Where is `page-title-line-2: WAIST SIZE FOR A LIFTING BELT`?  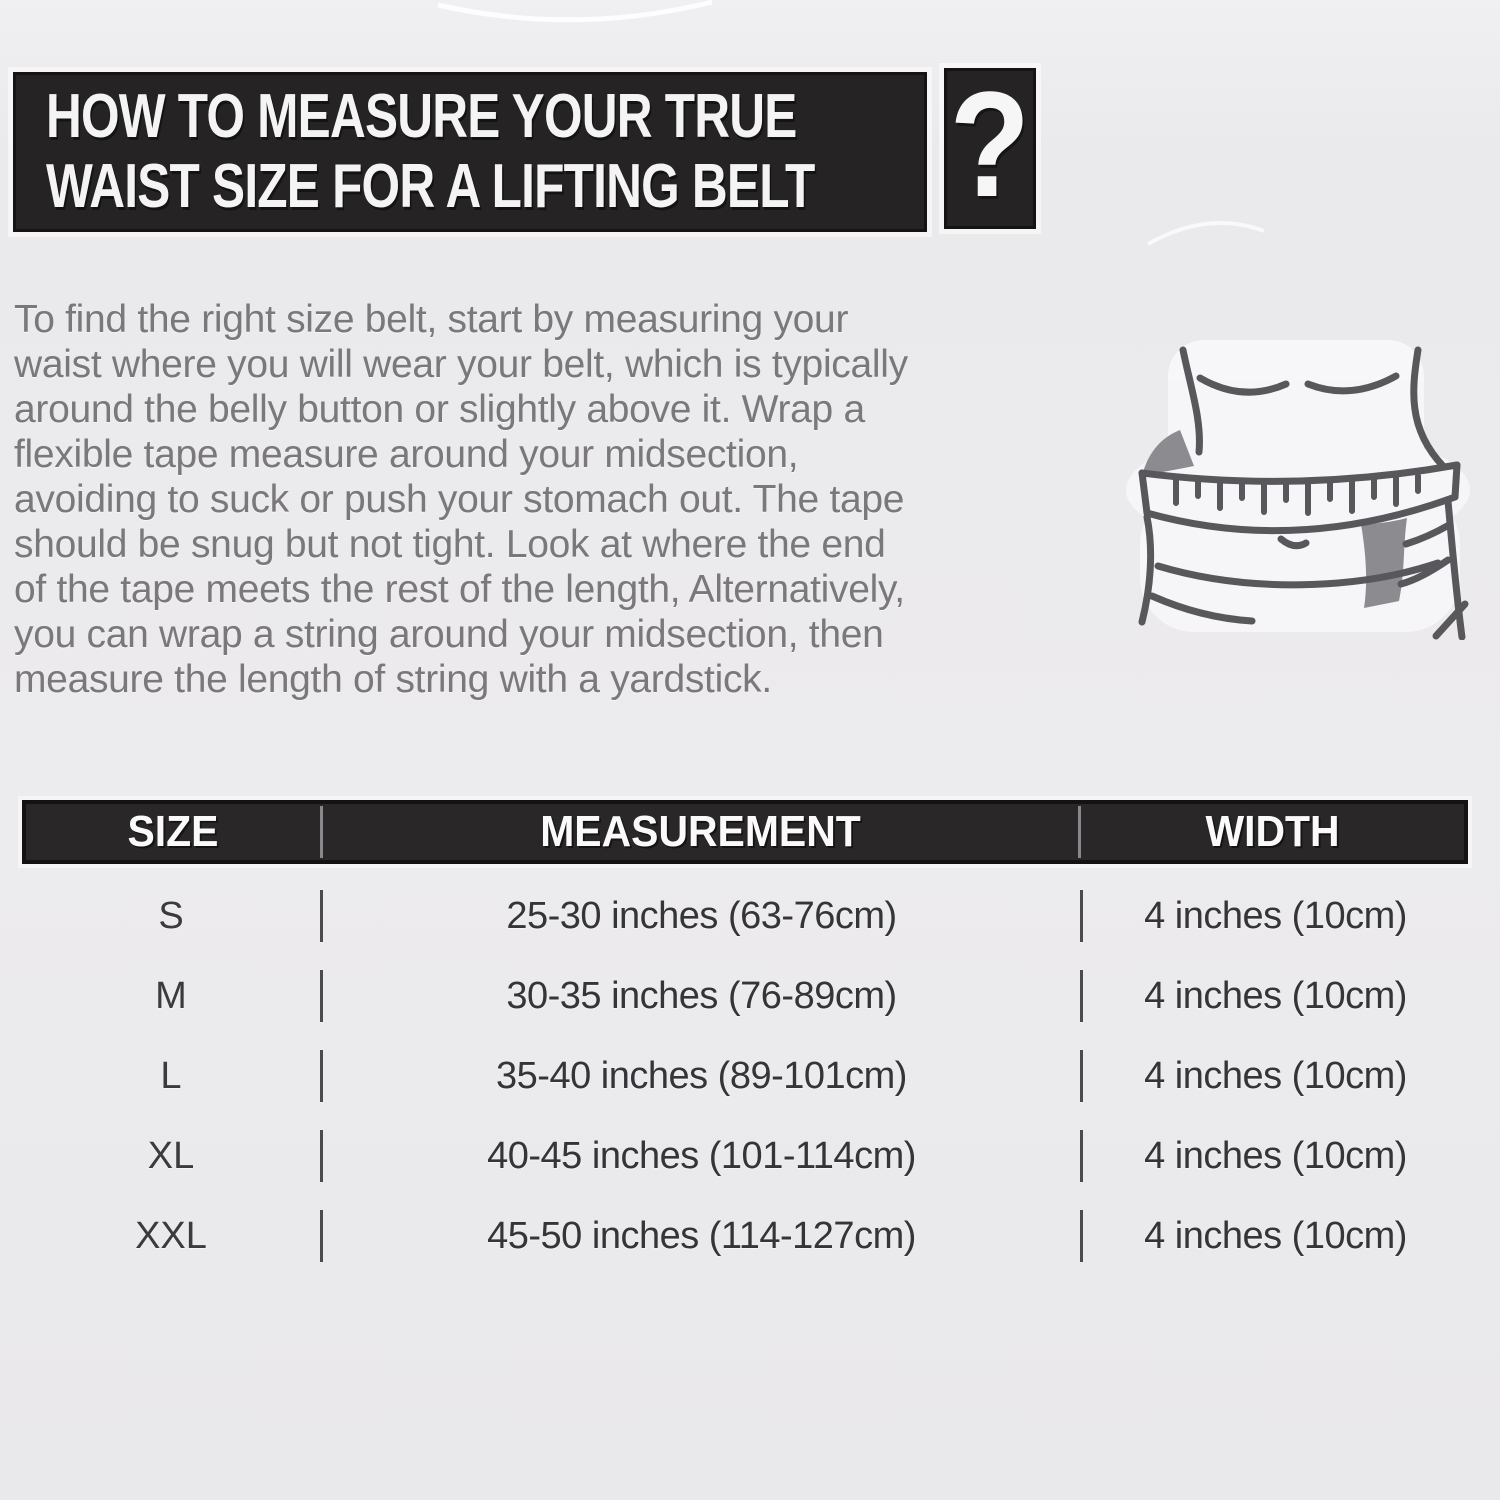 page-title-line-2: WAIST SIZE FOR A LIFTING BELT is located at coordinates (430, 186).